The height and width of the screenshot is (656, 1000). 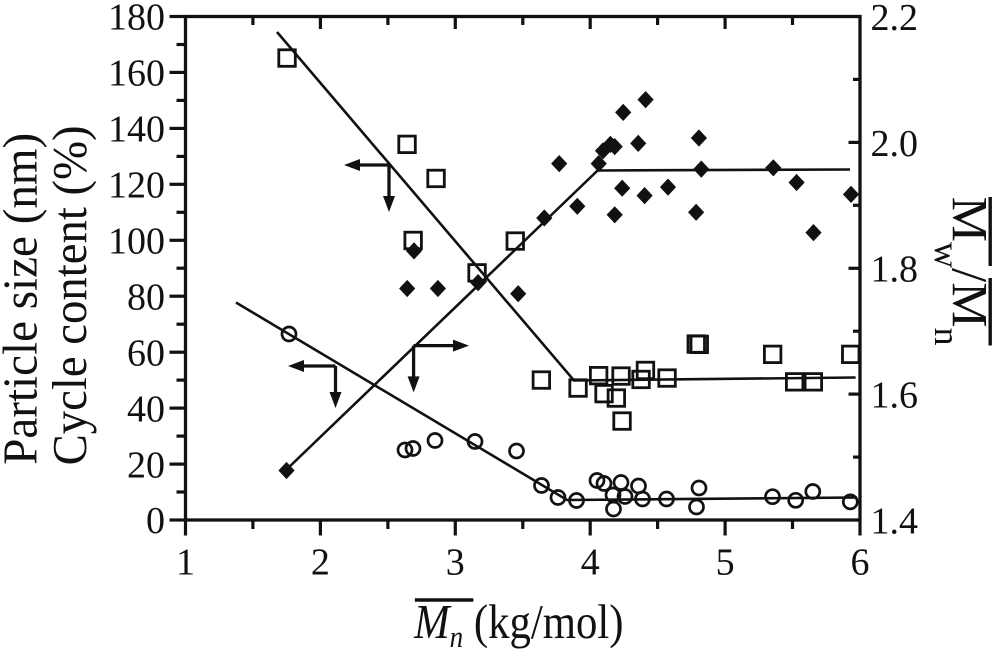 What do you see at coordinates (146, 465) in the screenshot?
I see `svg-text: 20` at bounding box center [146, 465].